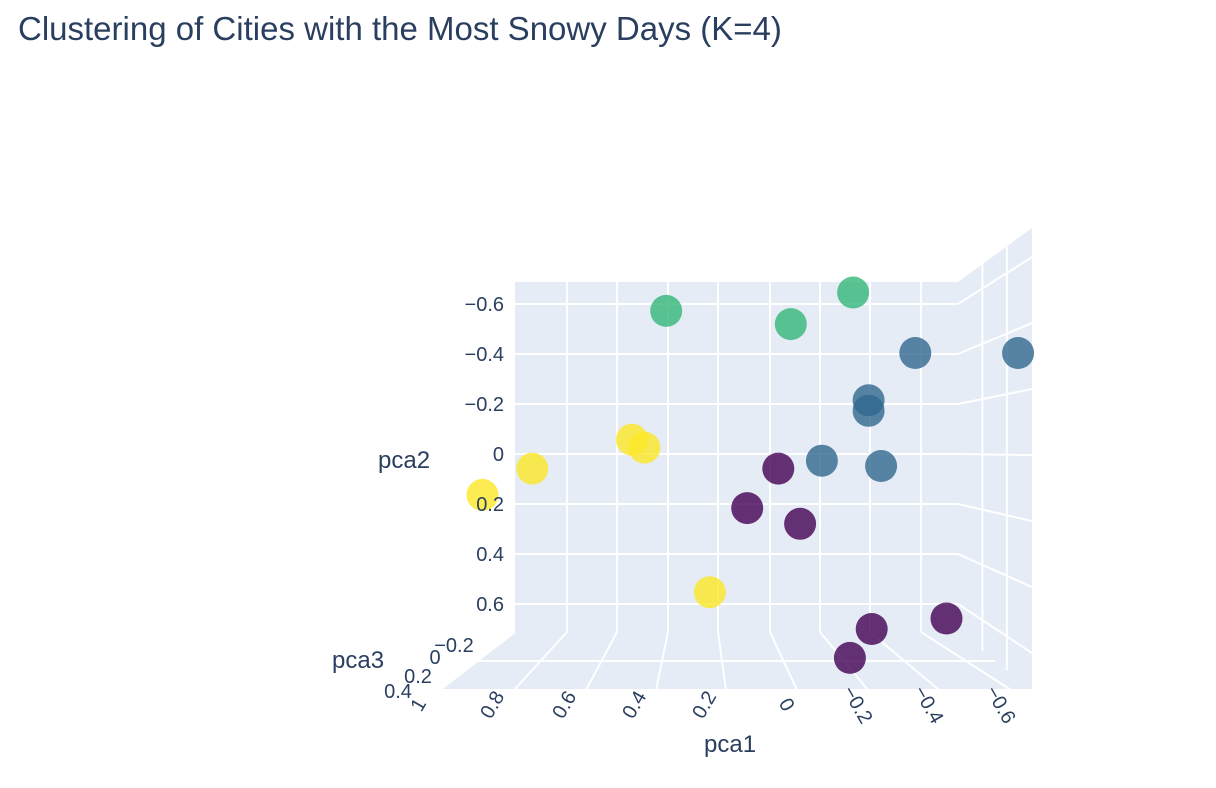 The height and width of the screenshot is (788, 1216). Describe the element at coordinates (704, 704) in the screenshot. I see `x-tick-label: 0.2` at that location.